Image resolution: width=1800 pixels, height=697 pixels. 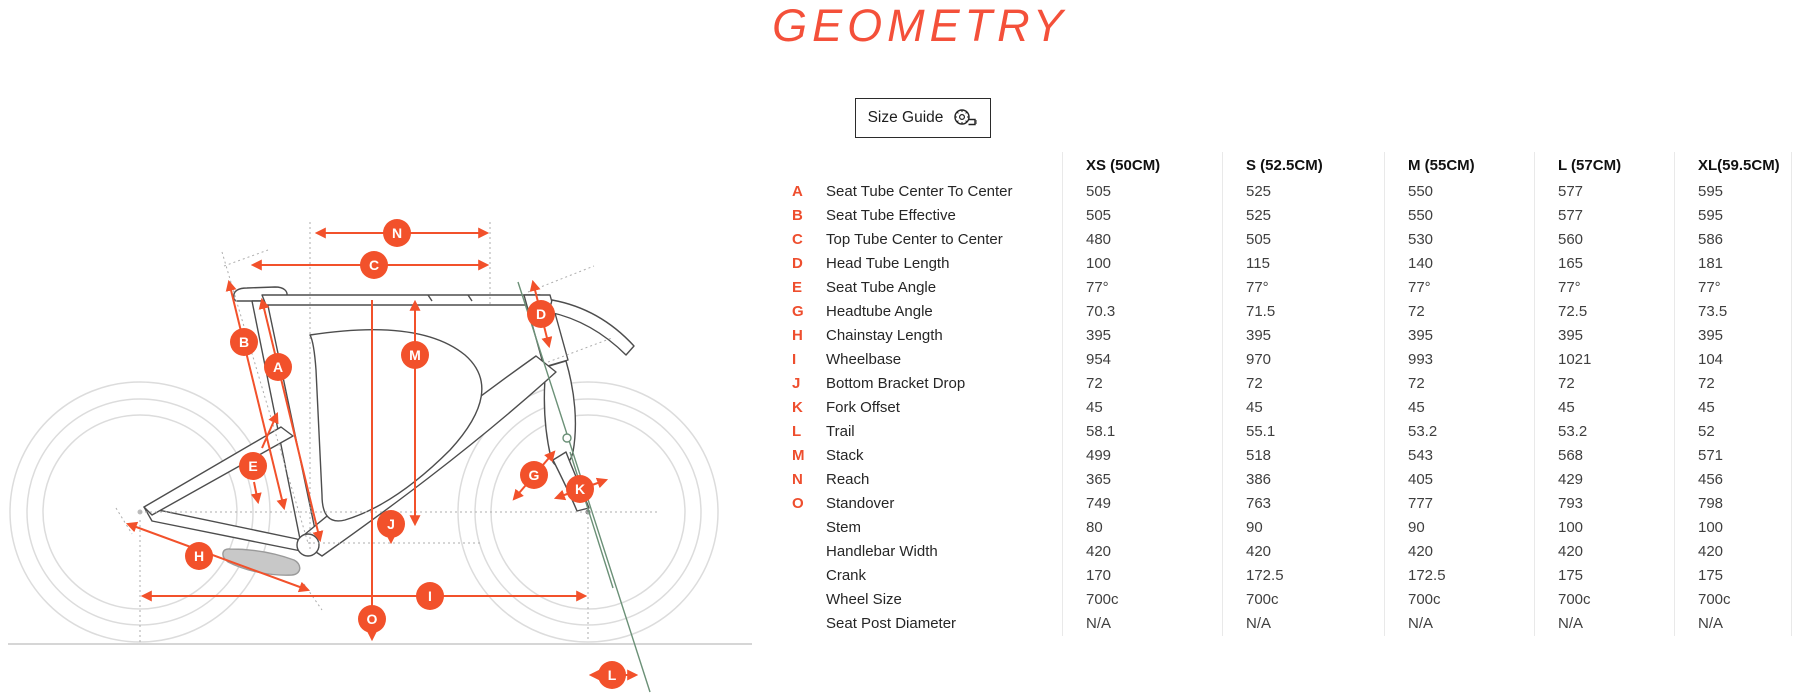 What do you see at coordinates (1292, 456) in the screenshot?
I see `table-row: M Stack 499 518 543 568 571` at bounding box center [1292, 456].